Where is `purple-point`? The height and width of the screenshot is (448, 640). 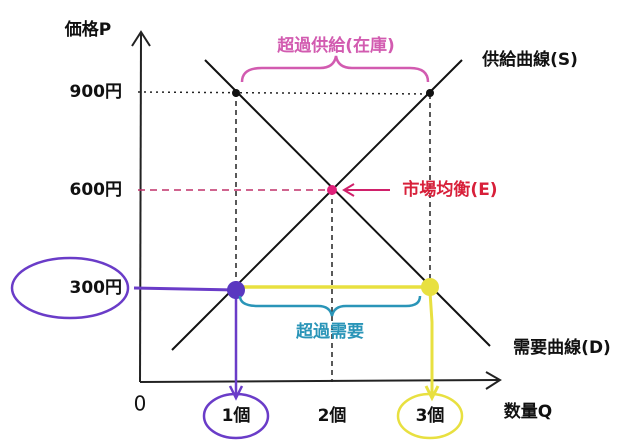
purple-point is located at coordinates (236, 290).